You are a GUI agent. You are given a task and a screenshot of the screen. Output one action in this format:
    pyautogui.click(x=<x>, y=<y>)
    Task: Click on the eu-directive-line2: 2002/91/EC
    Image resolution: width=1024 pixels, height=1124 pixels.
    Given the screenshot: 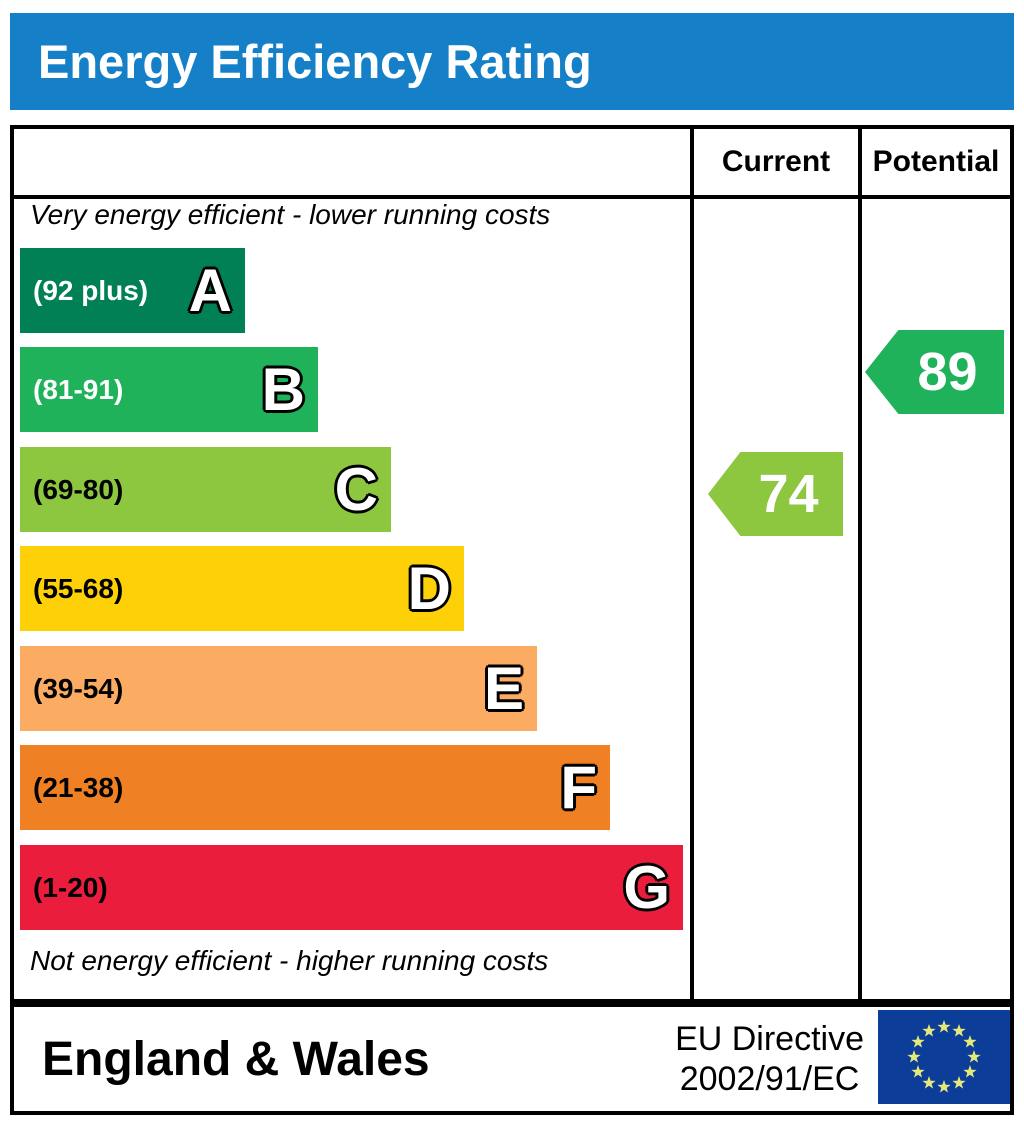 What is the action you would take?
    pyautogui.click(x=769, y=1079)
    